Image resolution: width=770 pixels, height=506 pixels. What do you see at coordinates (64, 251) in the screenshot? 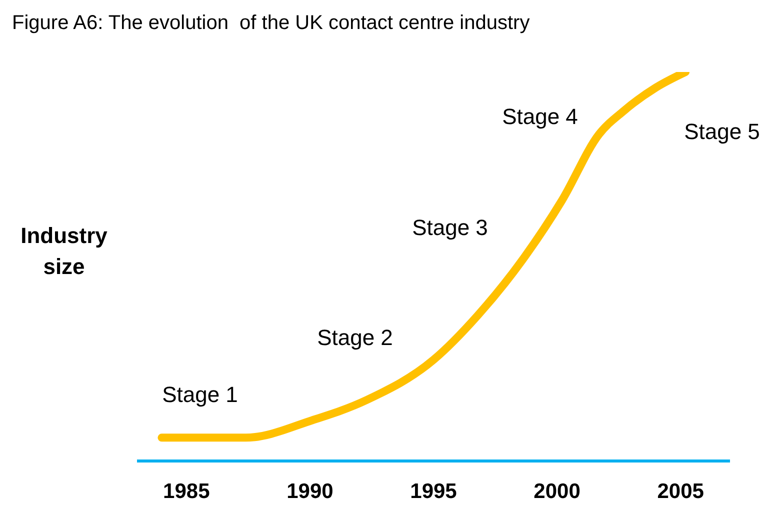
I see `y-axis-title: Industry size` at bounding box center [64, 251].